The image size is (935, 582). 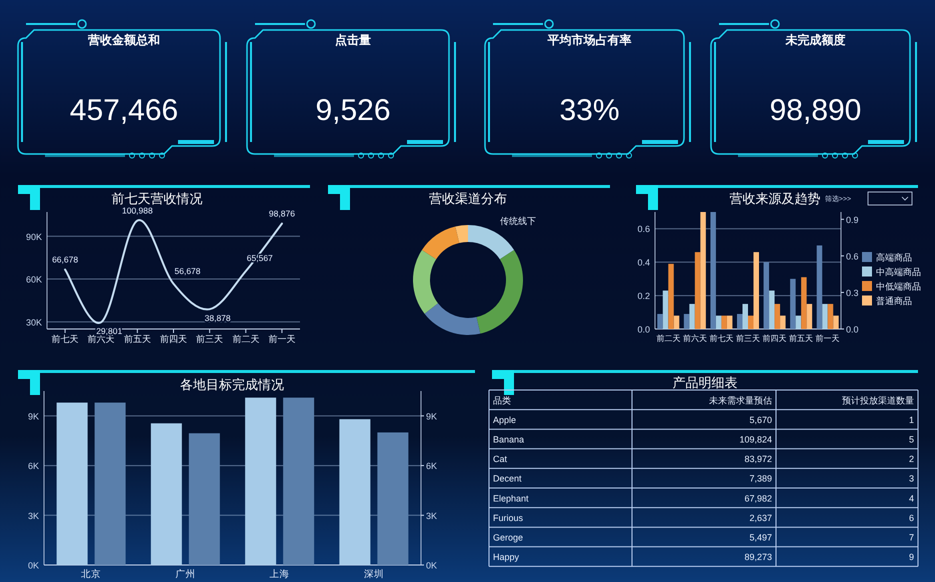 What do you see at coordinates (432, 515) in the screenshot?
I see `y2-tick-label: 3K` at bounding box center [432, 515].